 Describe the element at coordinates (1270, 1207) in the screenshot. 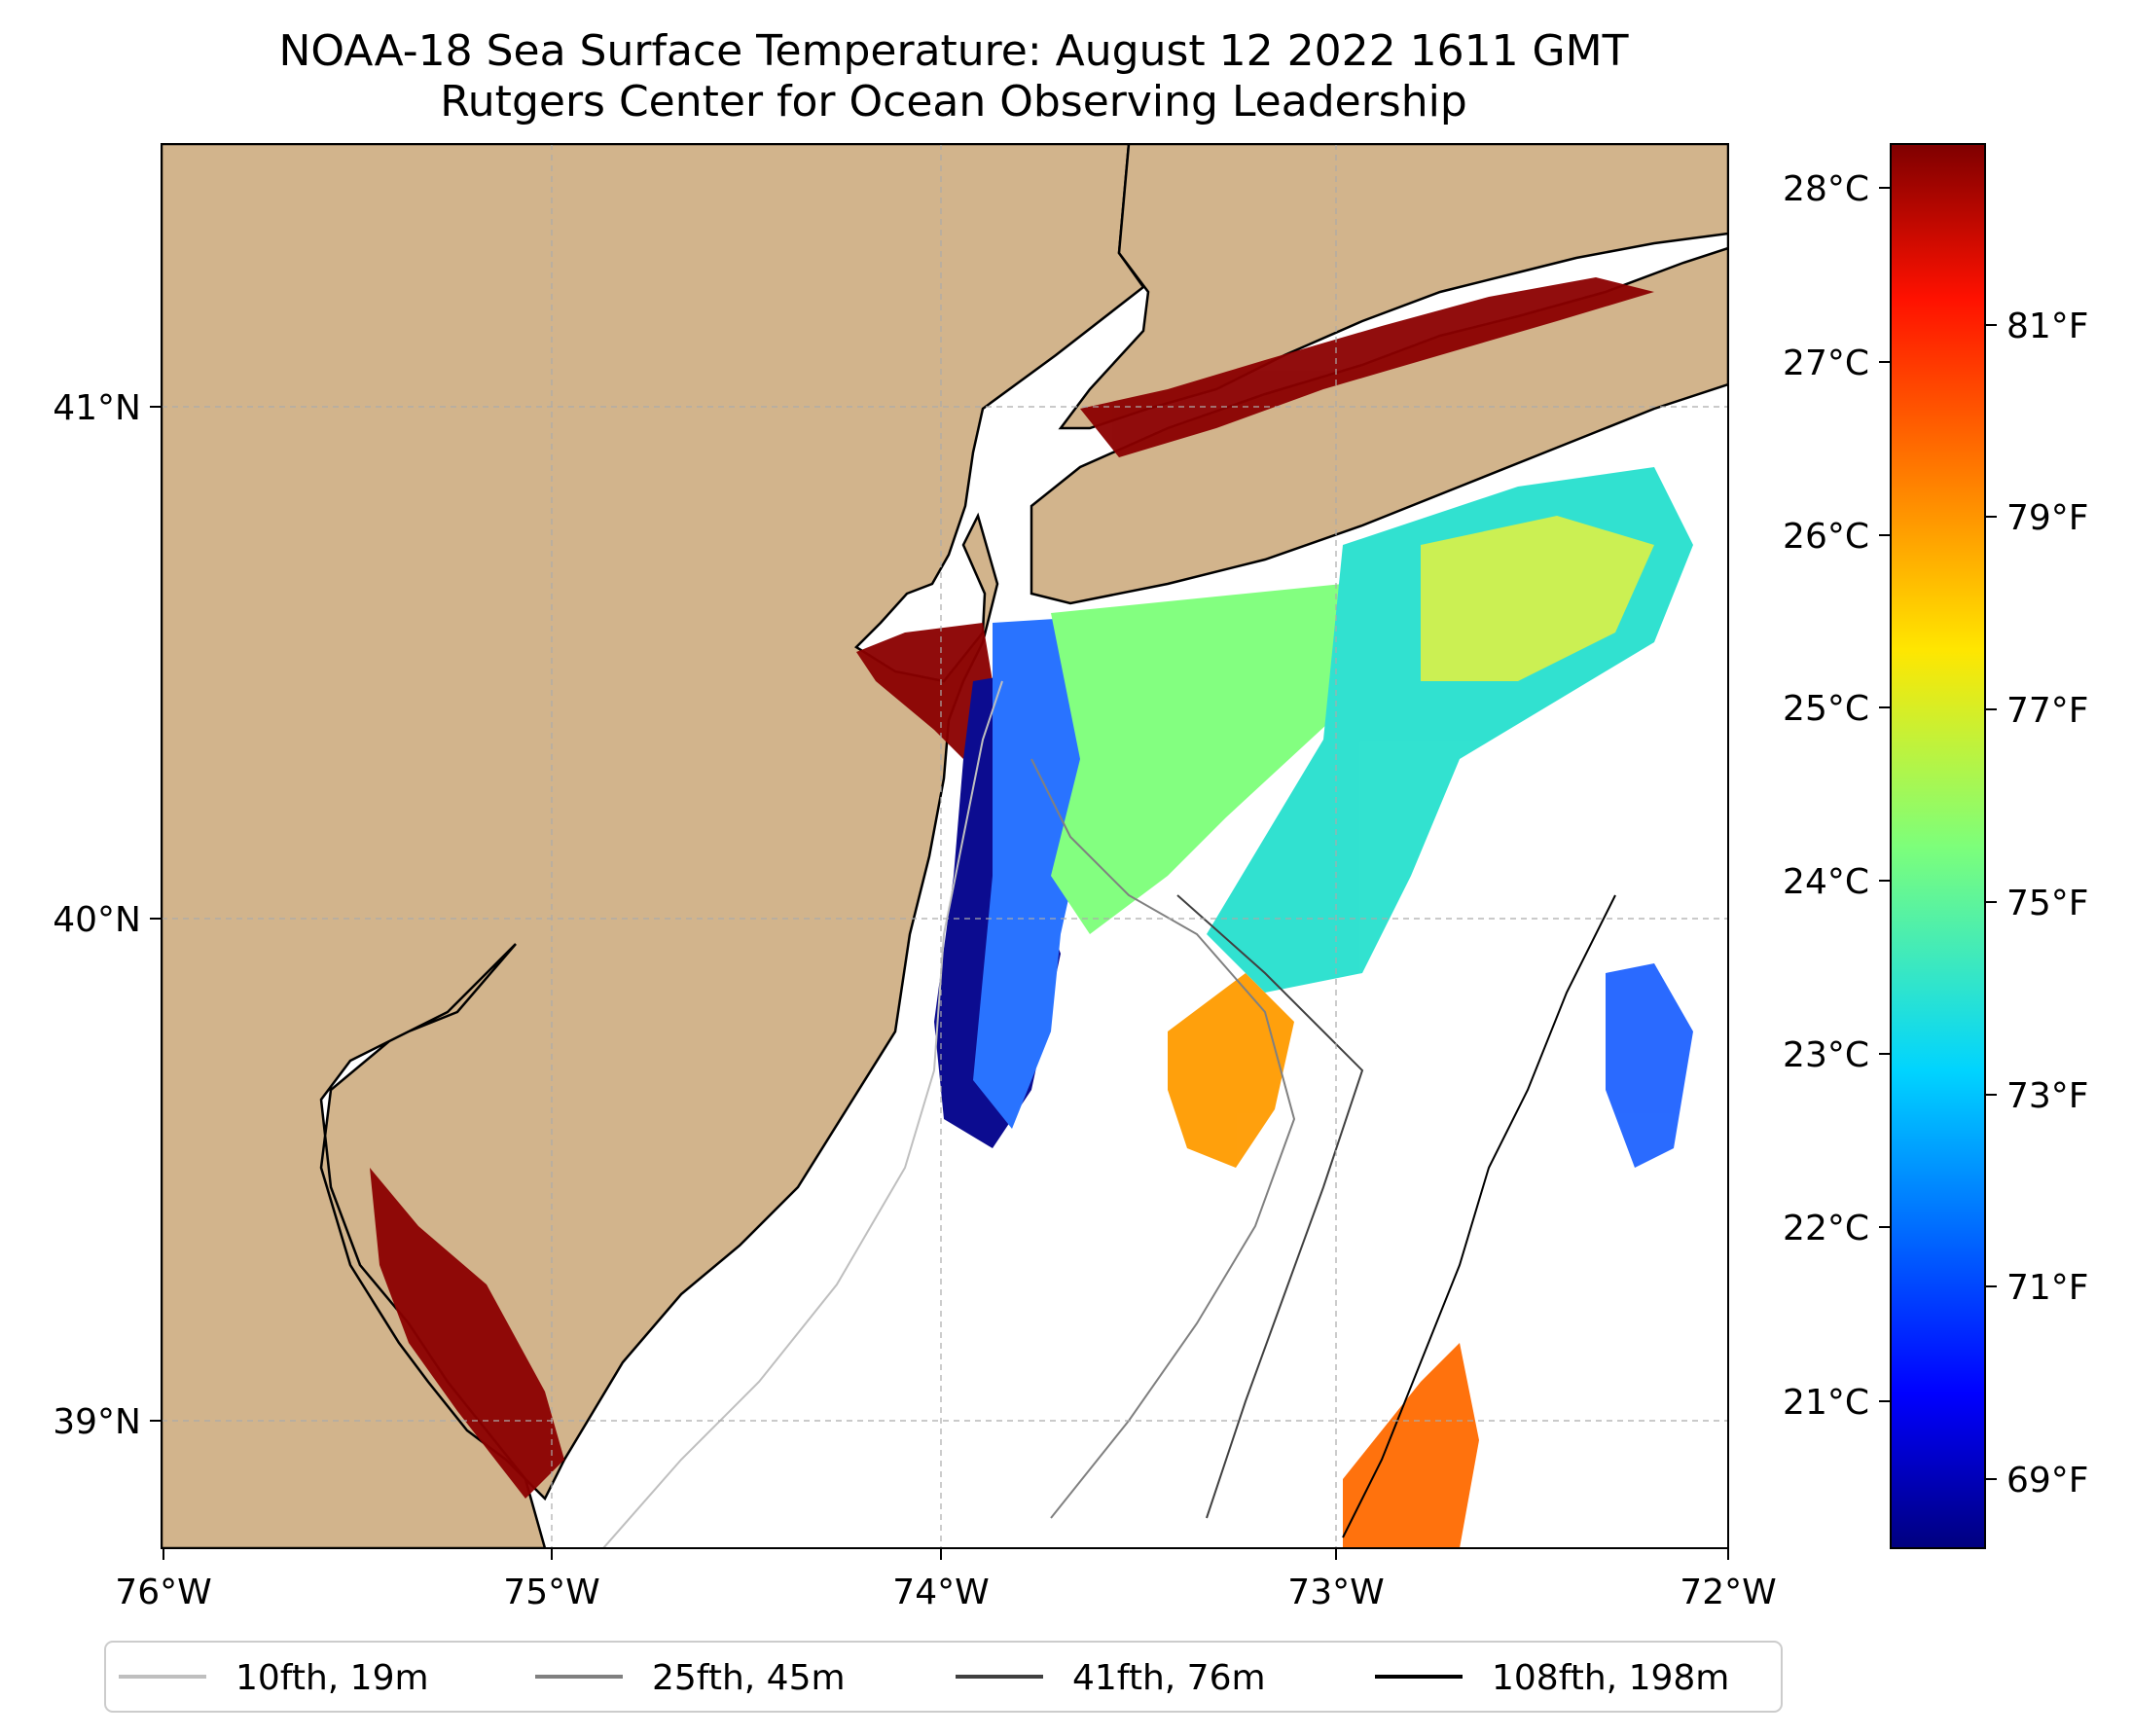

I see `contour-41fth` at that location.